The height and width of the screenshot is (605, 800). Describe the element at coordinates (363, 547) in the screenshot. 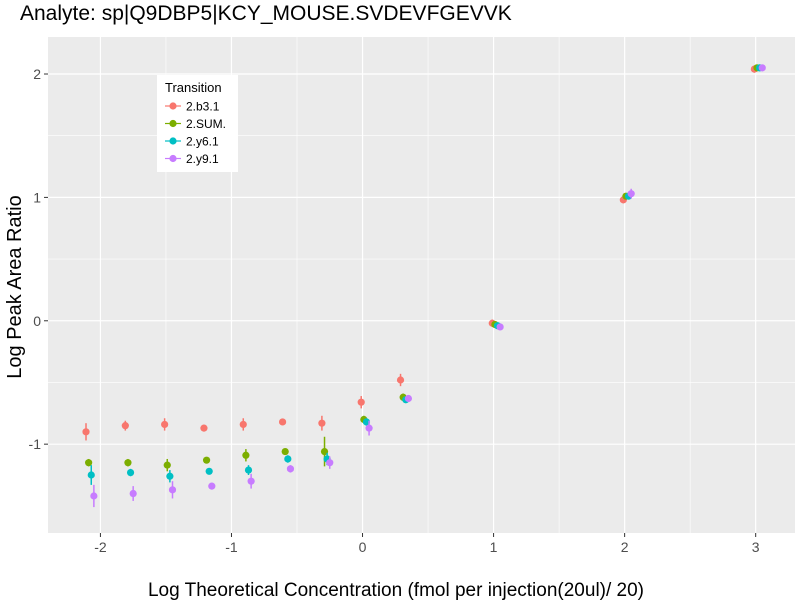

I see `x-tick-label: 0` at that location.